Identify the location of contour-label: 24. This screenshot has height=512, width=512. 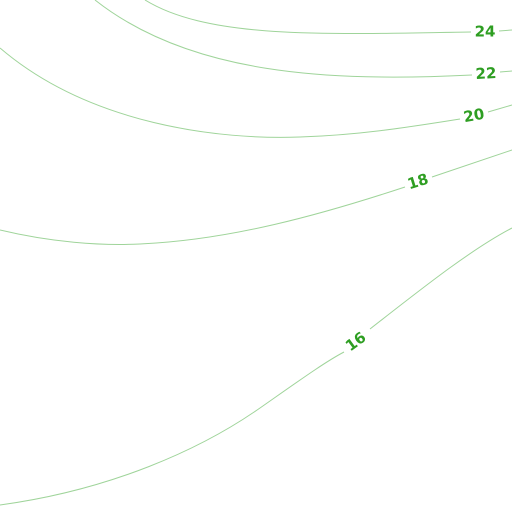
(485, 32).